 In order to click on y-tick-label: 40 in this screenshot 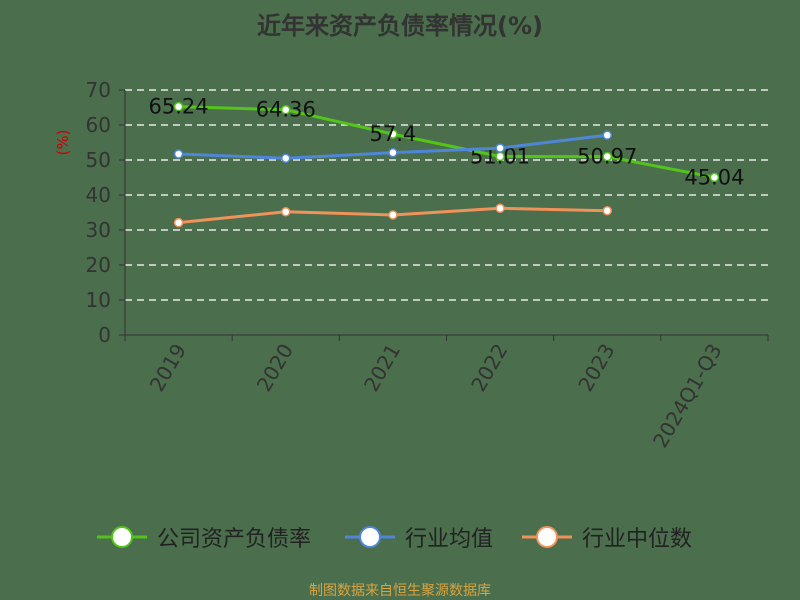, I will do `click(98, 195)`.